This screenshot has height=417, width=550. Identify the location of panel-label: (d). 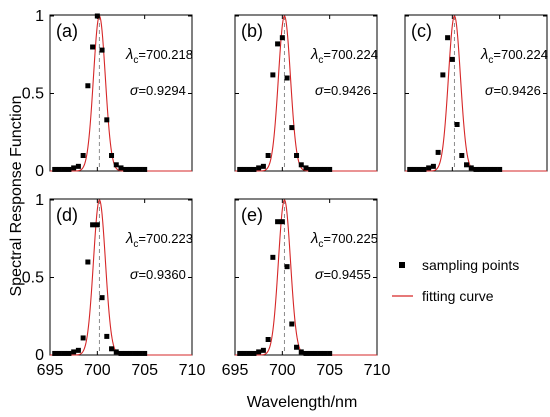
(67, 215).